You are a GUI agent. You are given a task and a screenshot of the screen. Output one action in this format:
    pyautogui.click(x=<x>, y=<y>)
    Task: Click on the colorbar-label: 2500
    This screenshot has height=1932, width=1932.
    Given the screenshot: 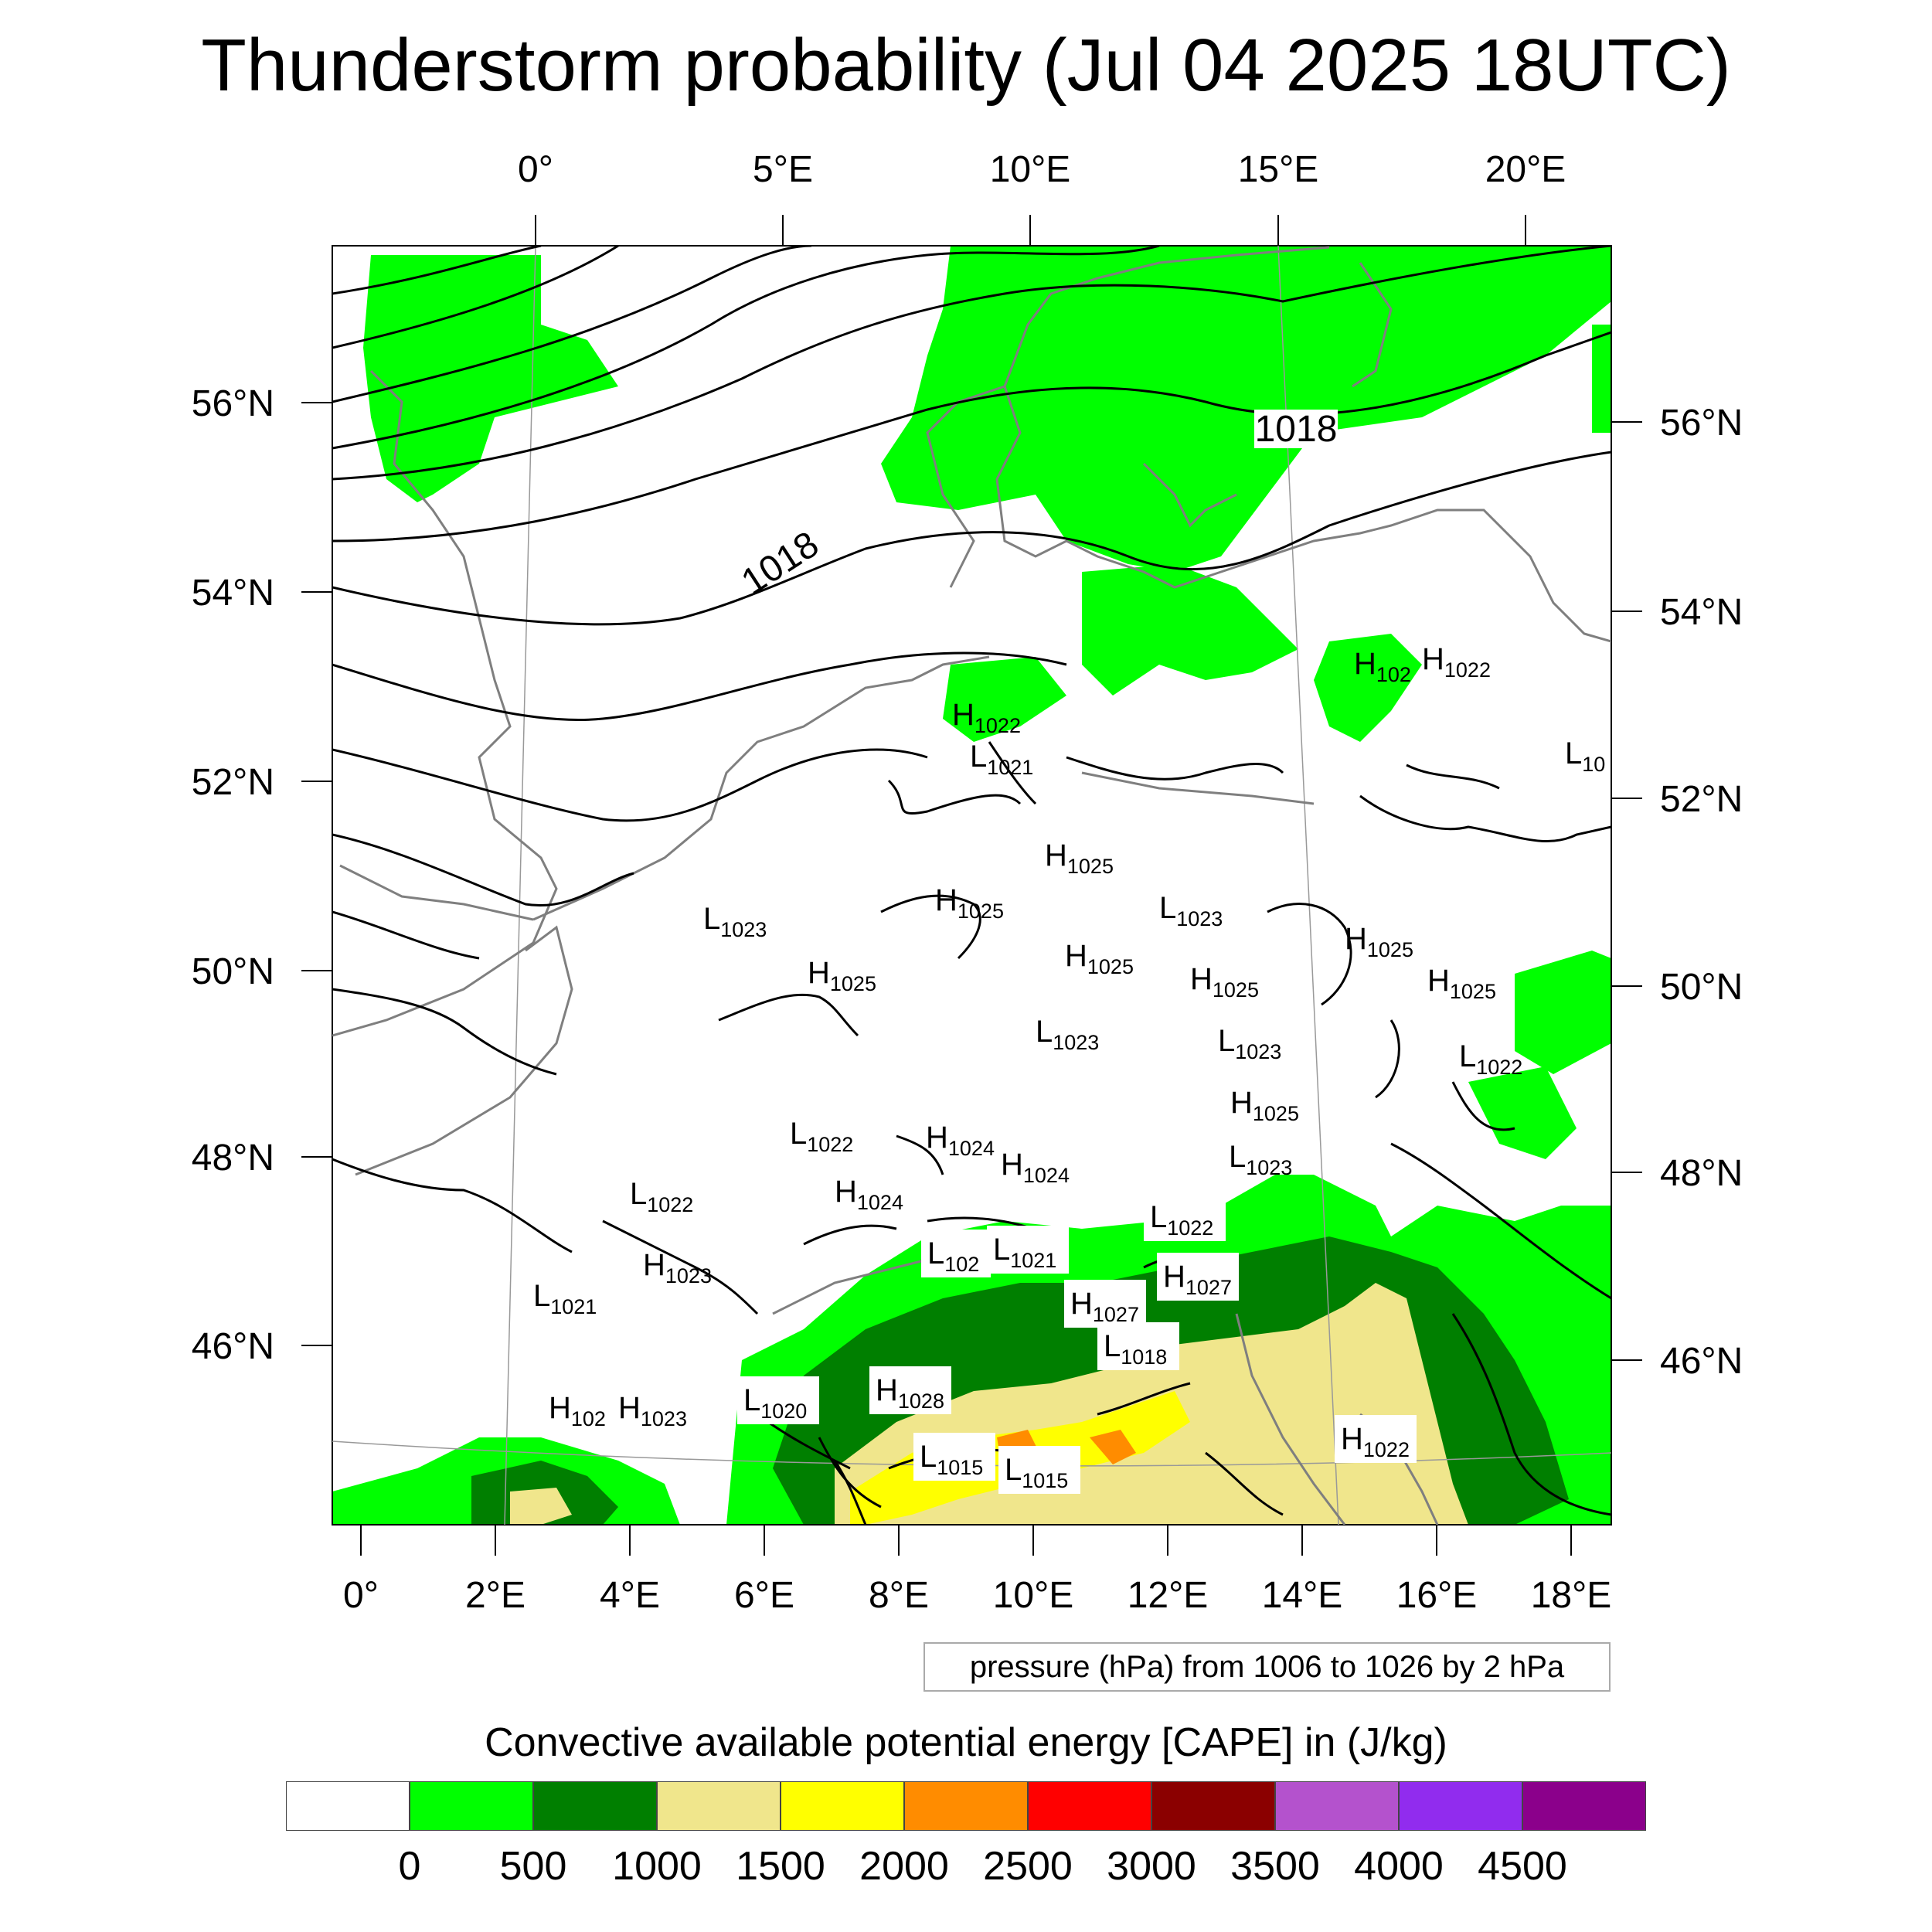 What is the action you would take?
    pyautogui.click(x=1028, y=1867)
    